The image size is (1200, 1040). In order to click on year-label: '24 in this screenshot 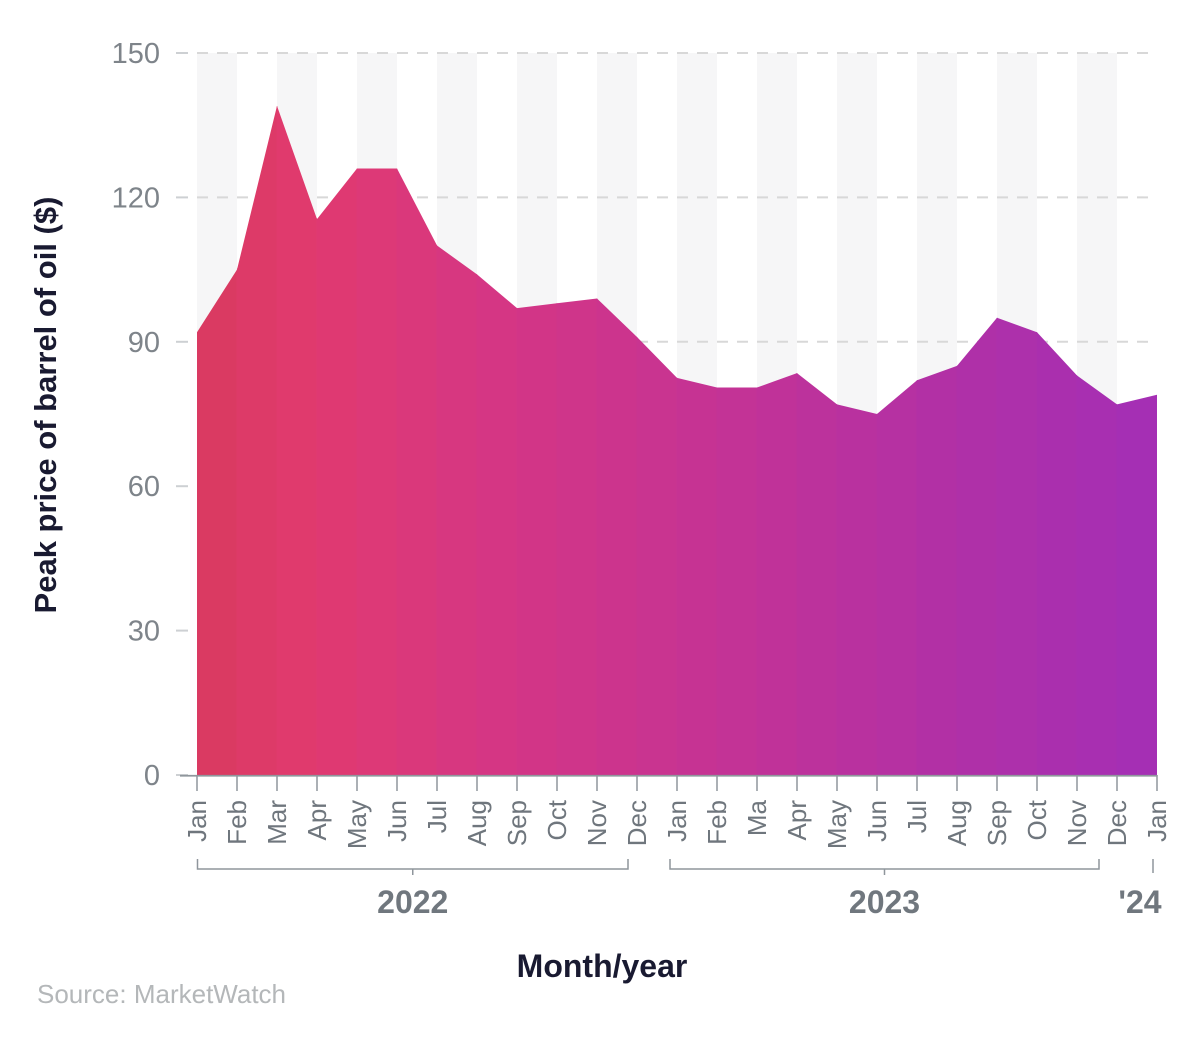, I will do `click(1139, 902)`.